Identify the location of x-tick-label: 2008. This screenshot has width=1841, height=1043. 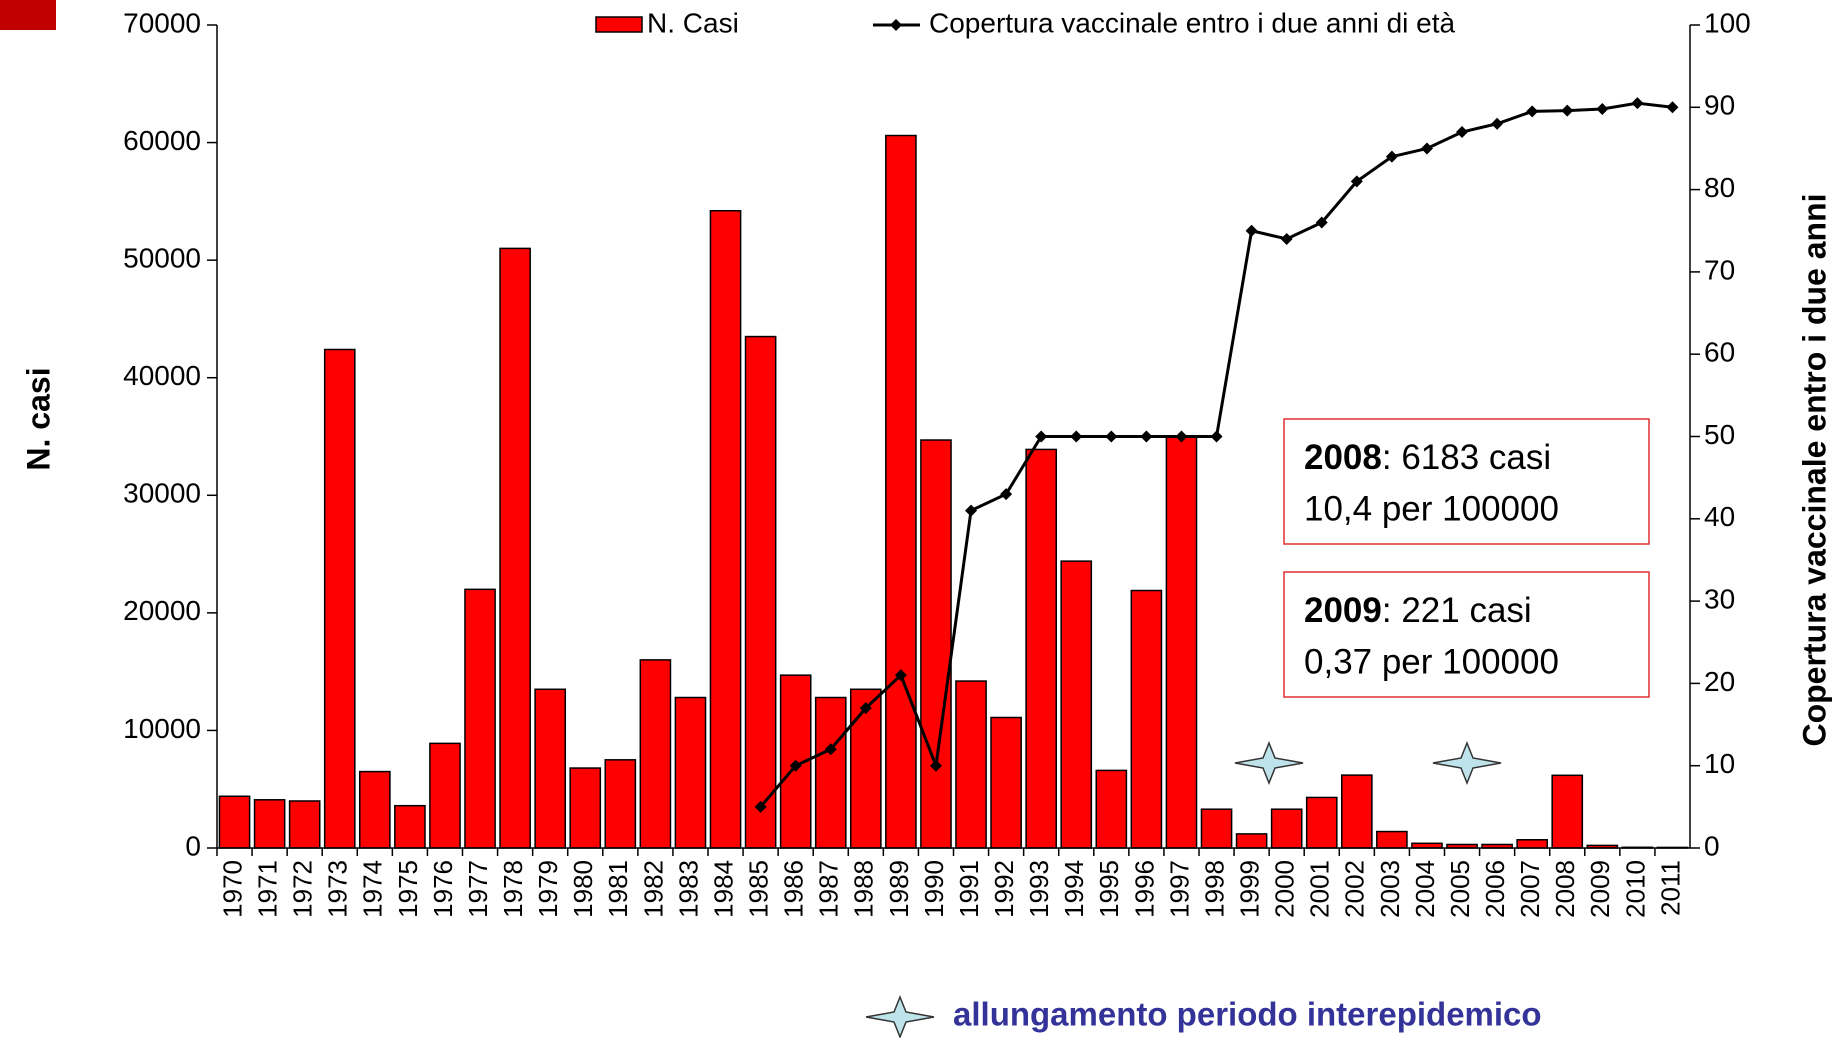
(1565, 889).